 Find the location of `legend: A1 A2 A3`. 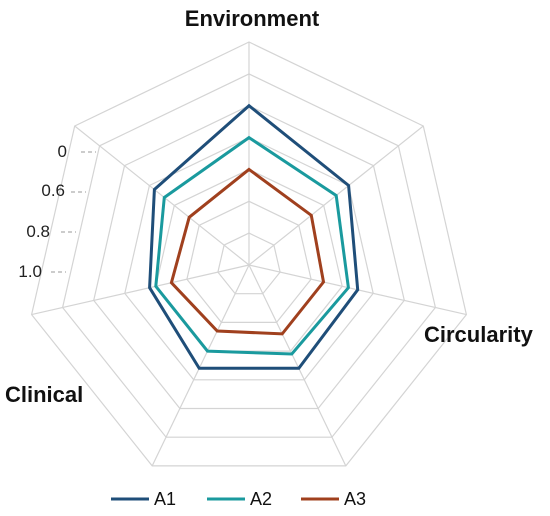

legend: A1 A2 A3 is located at coordinates (238, 499).